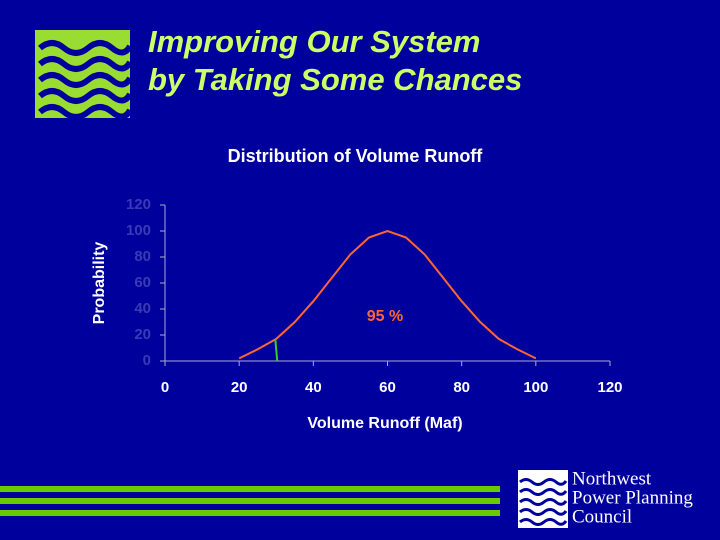 This screenshot has width=720, height=540. I want to click on slide-title: by Taking Some Chances, so click(335, 79).